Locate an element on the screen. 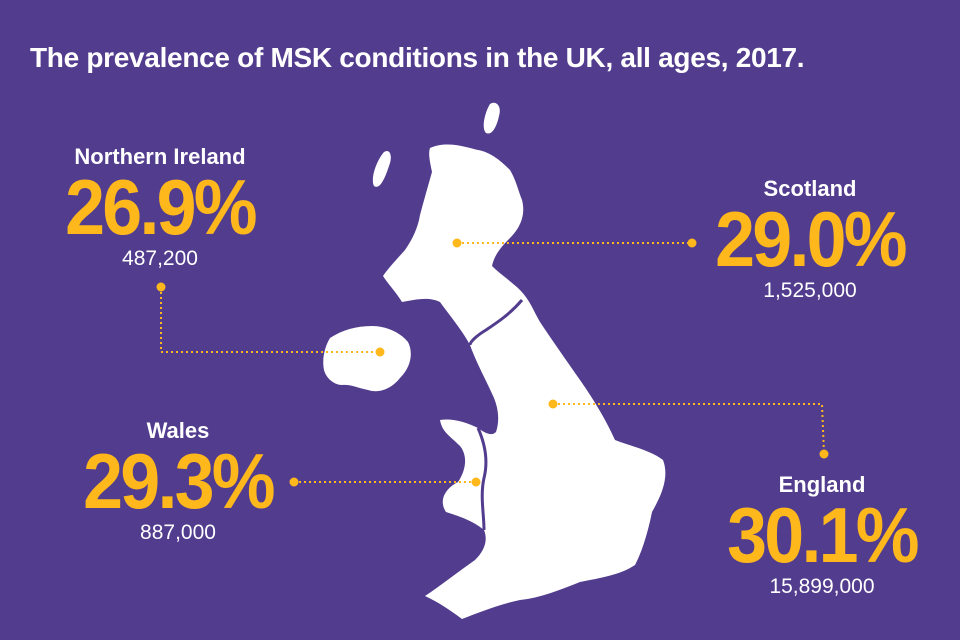  scotland-stat: Scotland 29.0% 1,525,000 is located at coordinates (810, 239).